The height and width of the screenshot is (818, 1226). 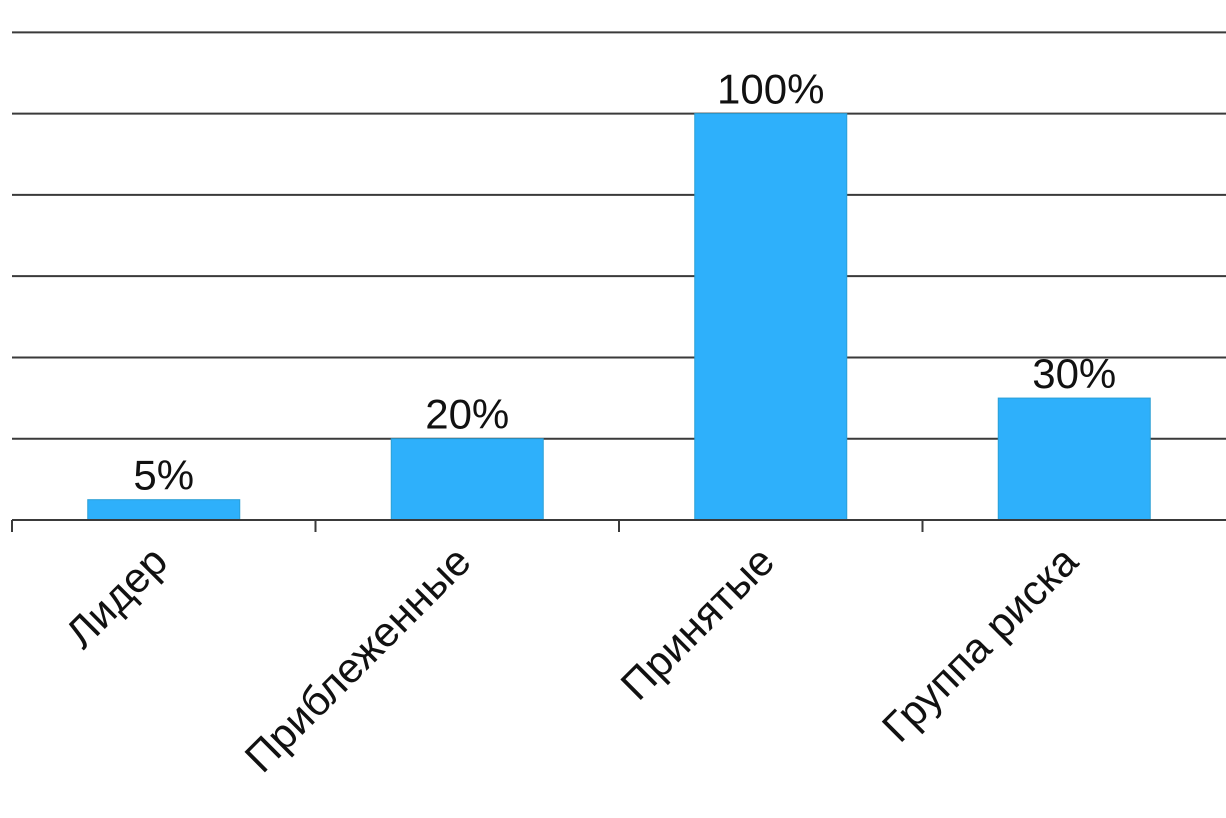 What do you see at coordinates (1074, 373) in the screenshot?
I see `data-label: 30%` at bounding box center [1074, 373].